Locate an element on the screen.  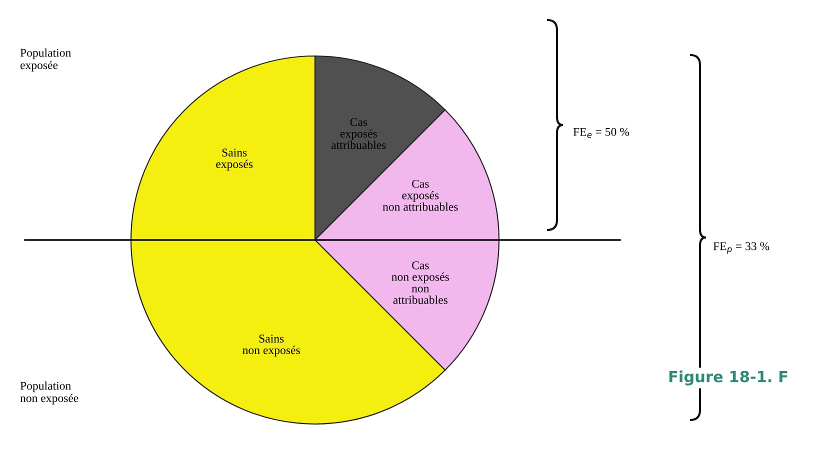
text: Population exposée is located at coordinates (45, 60).